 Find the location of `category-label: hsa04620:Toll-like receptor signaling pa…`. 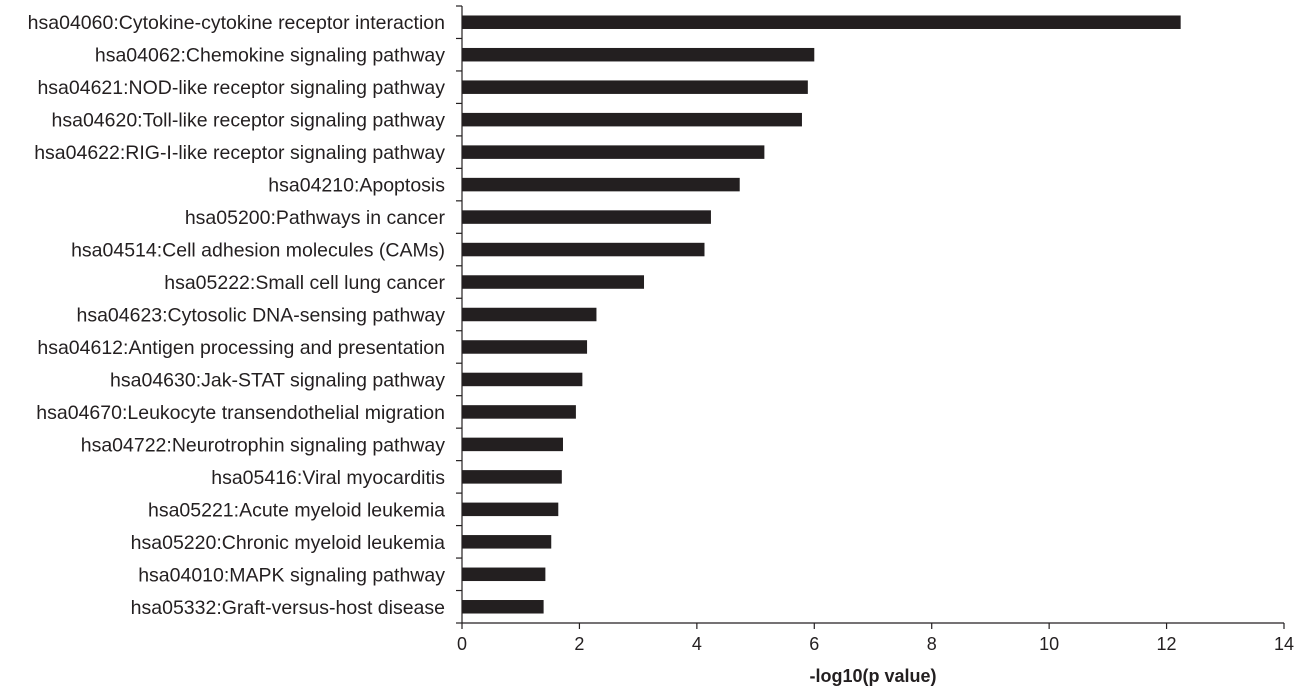

category-label: hsa04620:Toll-like receptor signaling pa… is located at coordinates (249, 121).